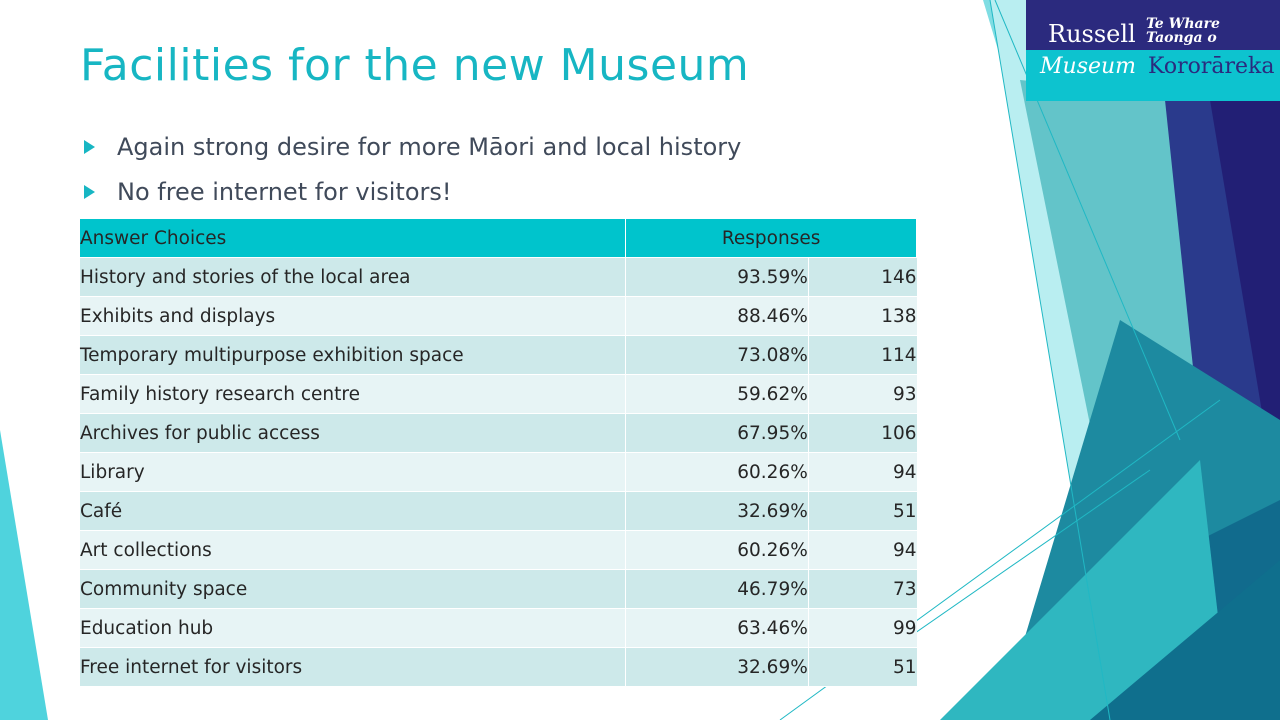 The image size is (1280, 720). Describe the element at coordinates (353, 433) in the screenshot. I see `answer-choice-cell: Archives for public access` at that location.